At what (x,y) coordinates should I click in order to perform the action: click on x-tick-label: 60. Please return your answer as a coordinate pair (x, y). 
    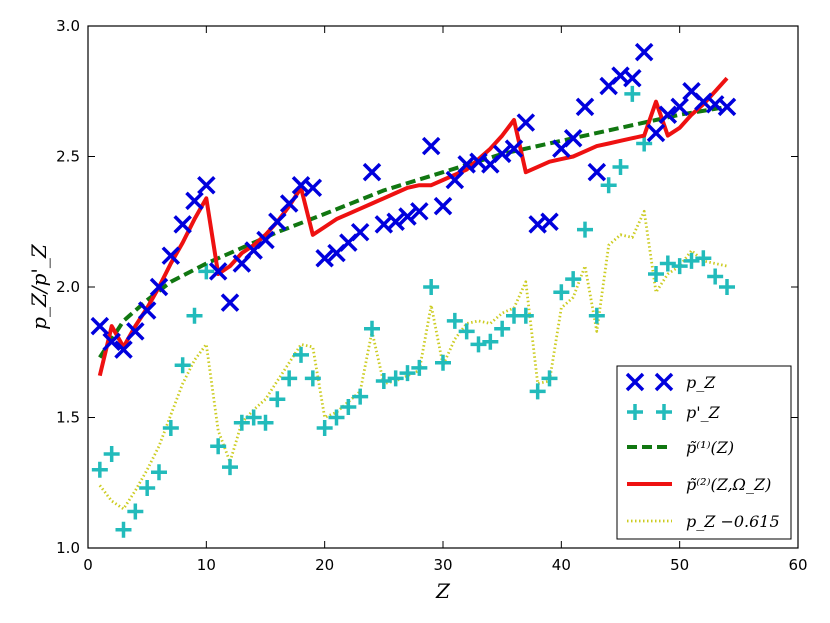
    Looking at the image, I should click on (797, 565).